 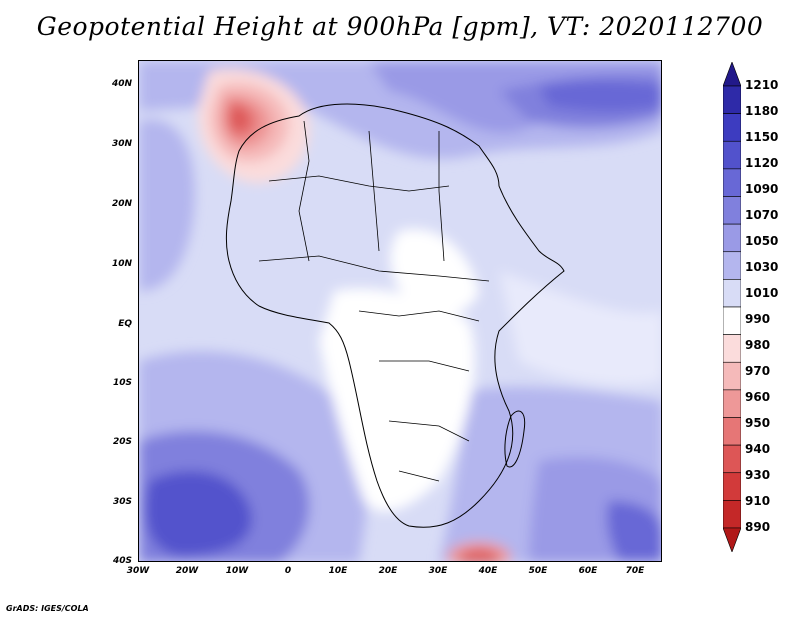 I want to click on colorbar-label: 1210, so click(x=762, y=85).